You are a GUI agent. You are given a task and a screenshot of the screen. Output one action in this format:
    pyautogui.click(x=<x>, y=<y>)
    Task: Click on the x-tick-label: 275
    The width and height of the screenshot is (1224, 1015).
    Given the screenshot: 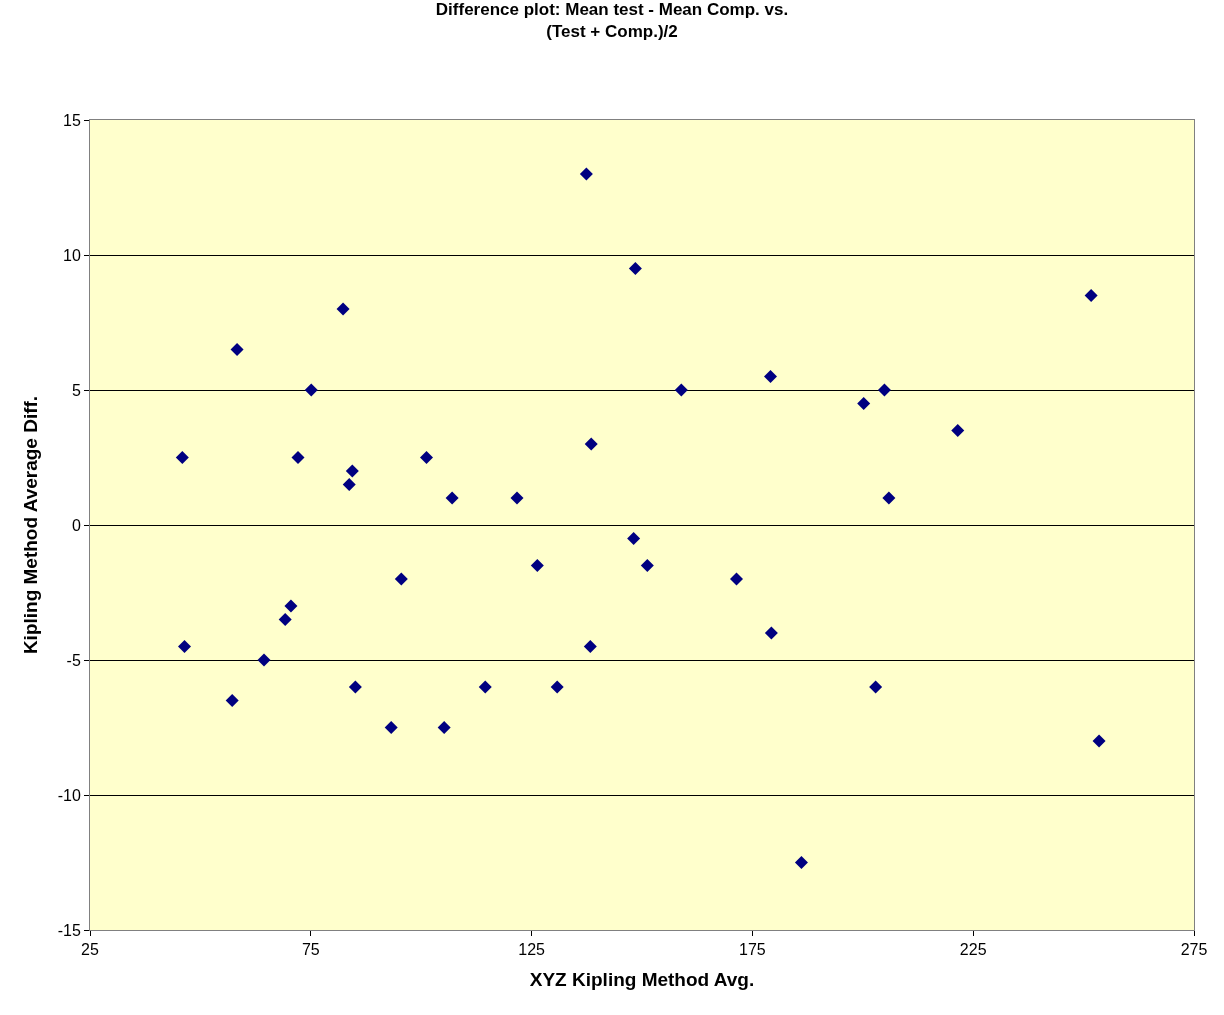 What is the action you would take?
    pyautogui.click(x=1194, y=950)
    